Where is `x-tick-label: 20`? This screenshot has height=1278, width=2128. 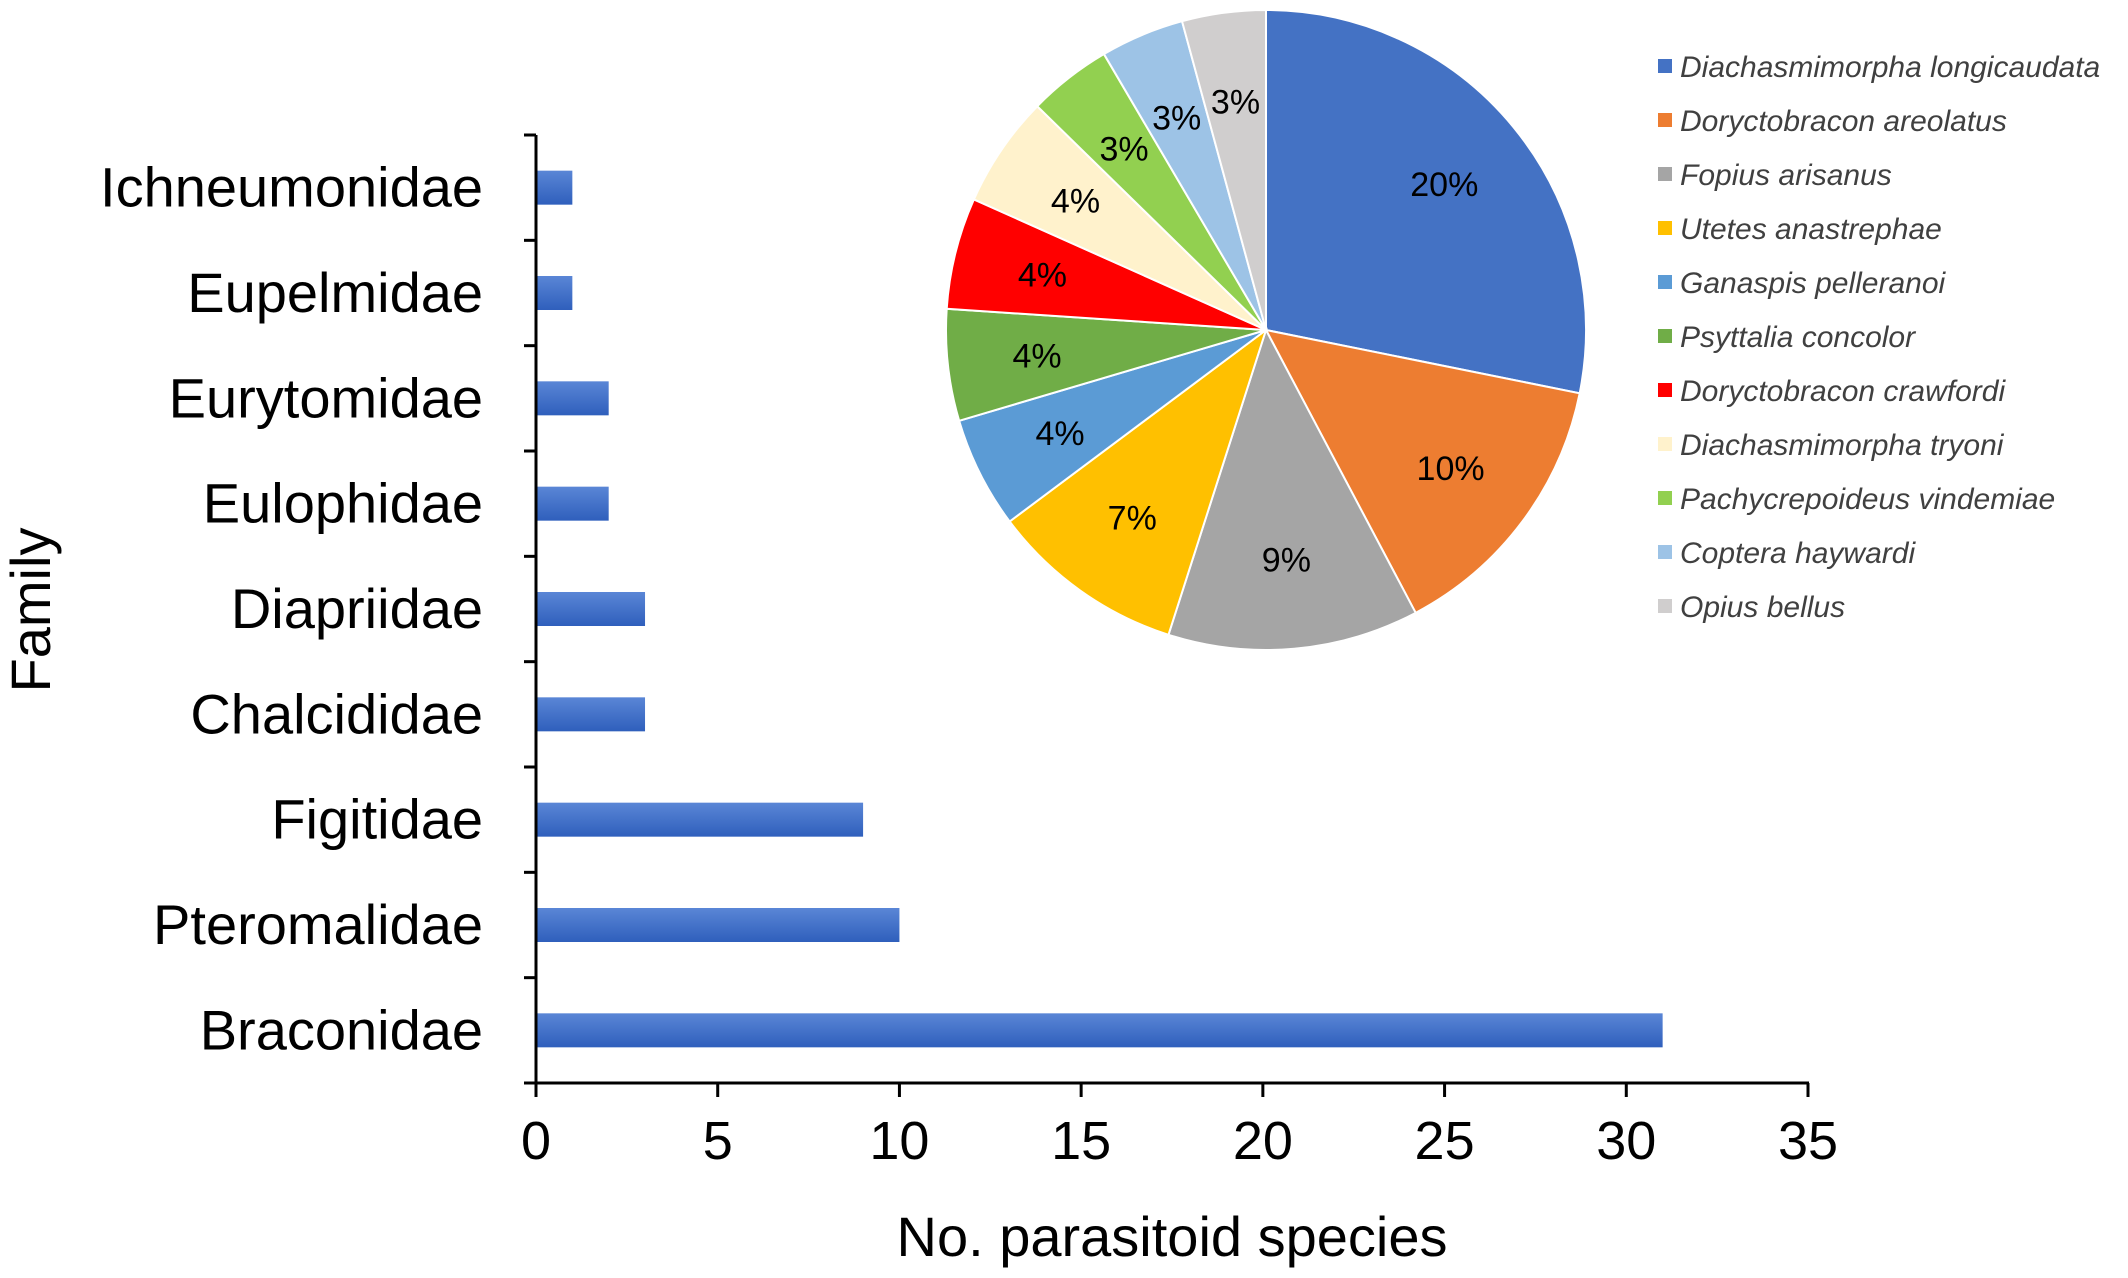
x-tick-label: 20 is located at coordinates (1263, 1141).